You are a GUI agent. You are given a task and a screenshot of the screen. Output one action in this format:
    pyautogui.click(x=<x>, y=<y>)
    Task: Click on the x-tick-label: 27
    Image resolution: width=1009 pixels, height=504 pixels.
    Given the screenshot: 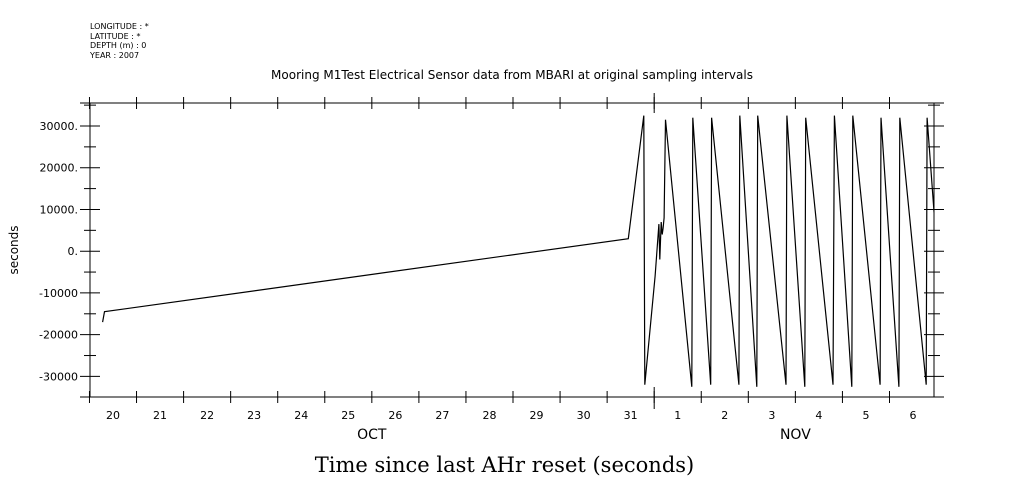 What is the action you would take?
    pyautogui.click(x=442, y=415)
    